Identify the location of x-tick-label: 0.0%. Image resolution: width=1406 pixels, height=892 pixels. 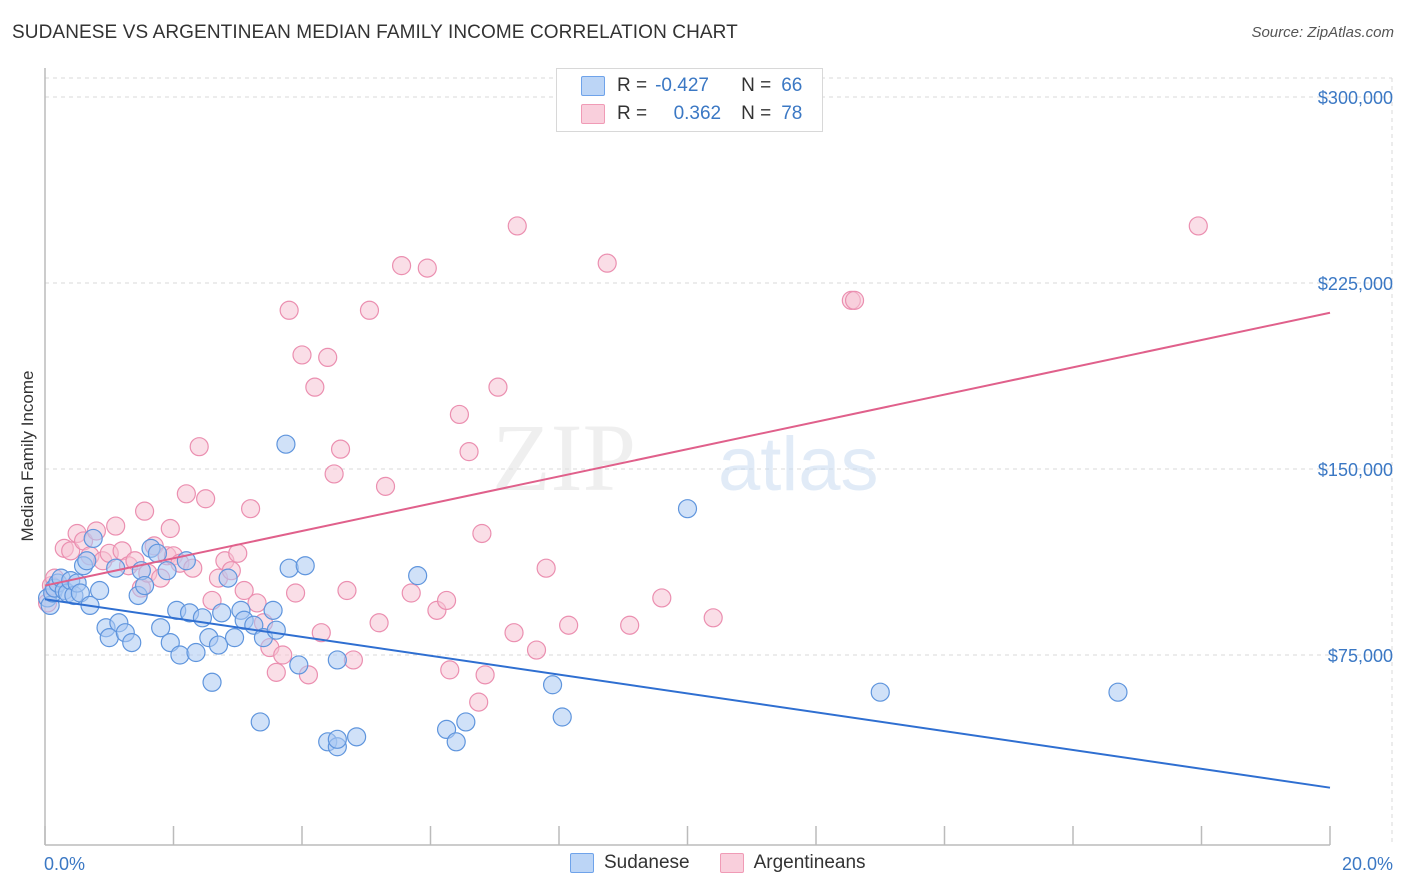
(64, 864).